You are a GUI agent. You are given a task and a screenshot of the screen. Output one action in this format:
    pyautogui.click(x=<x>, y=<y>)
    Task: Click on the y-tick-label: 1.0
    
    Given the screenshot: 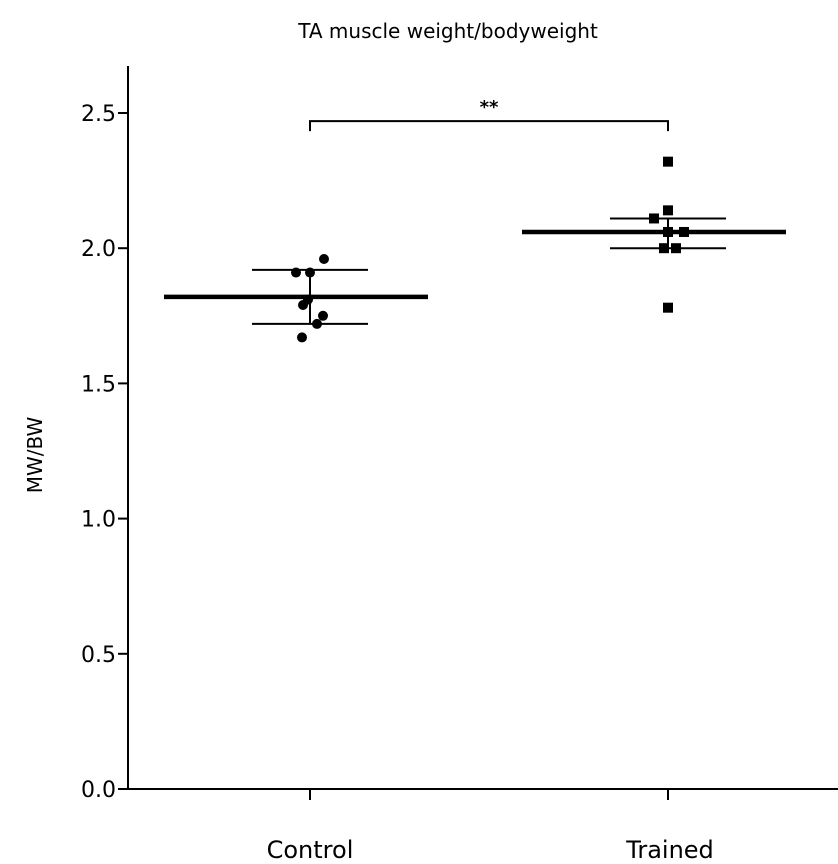 What is the action you would take?
    pyautogui.click(x=98, y=520)
    